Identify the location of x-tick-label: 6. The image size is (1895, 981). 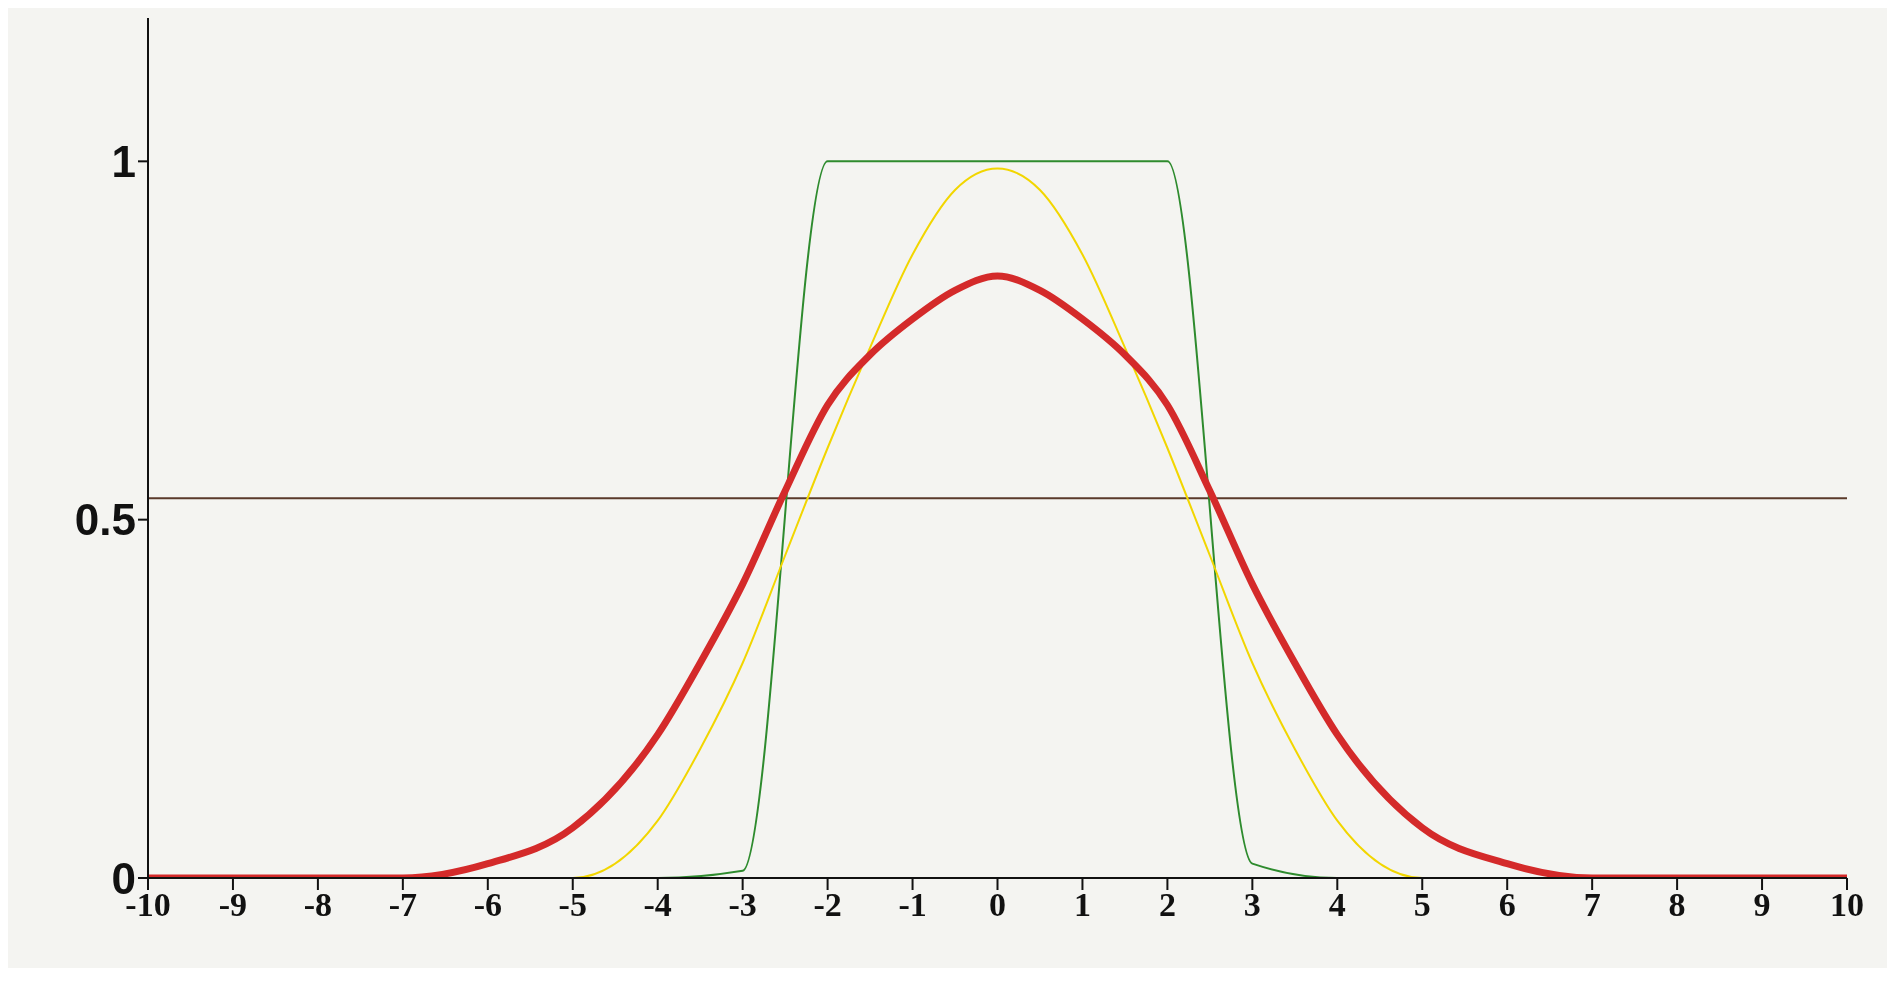
(1507, 905).